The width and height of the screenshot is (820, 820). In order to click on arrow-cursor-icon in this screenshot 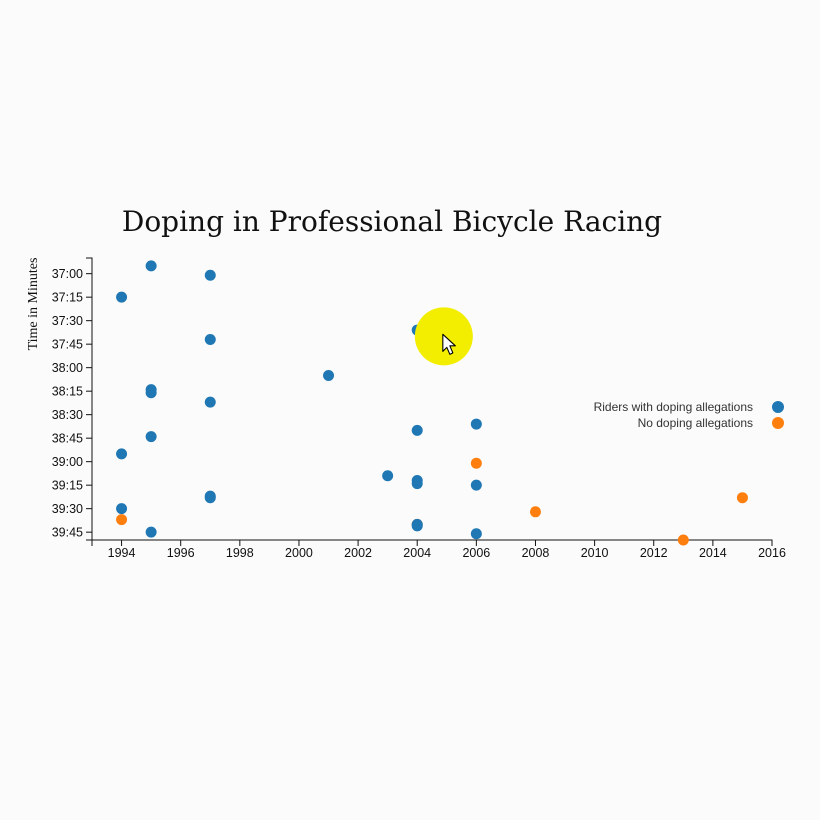, I will do `click(449, 344)`.